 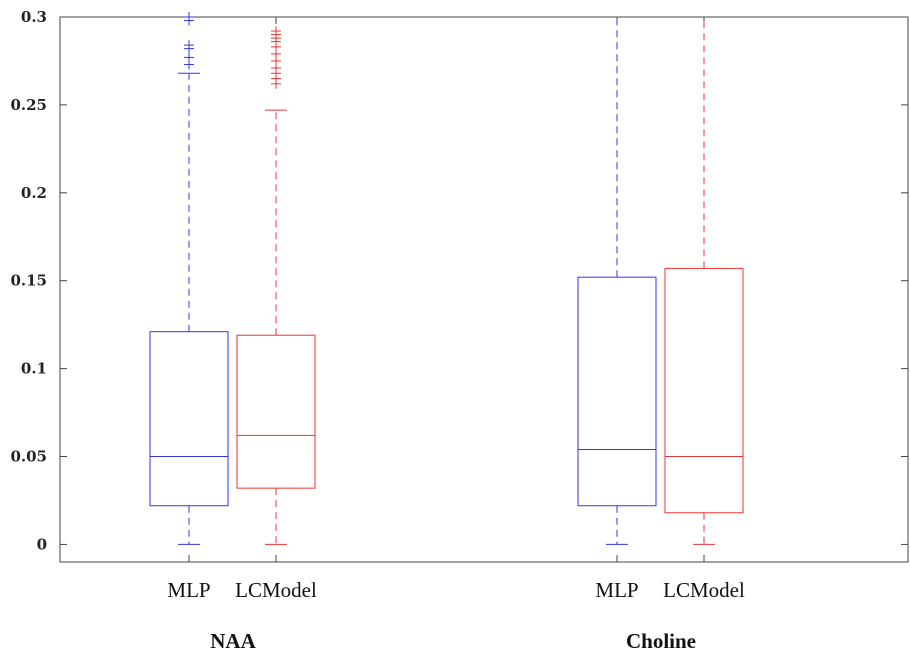 What do you see at coordinates (276, 285) in the screenshot?
I see `box-naa-lcmodel` at bounding box center [276, 285].